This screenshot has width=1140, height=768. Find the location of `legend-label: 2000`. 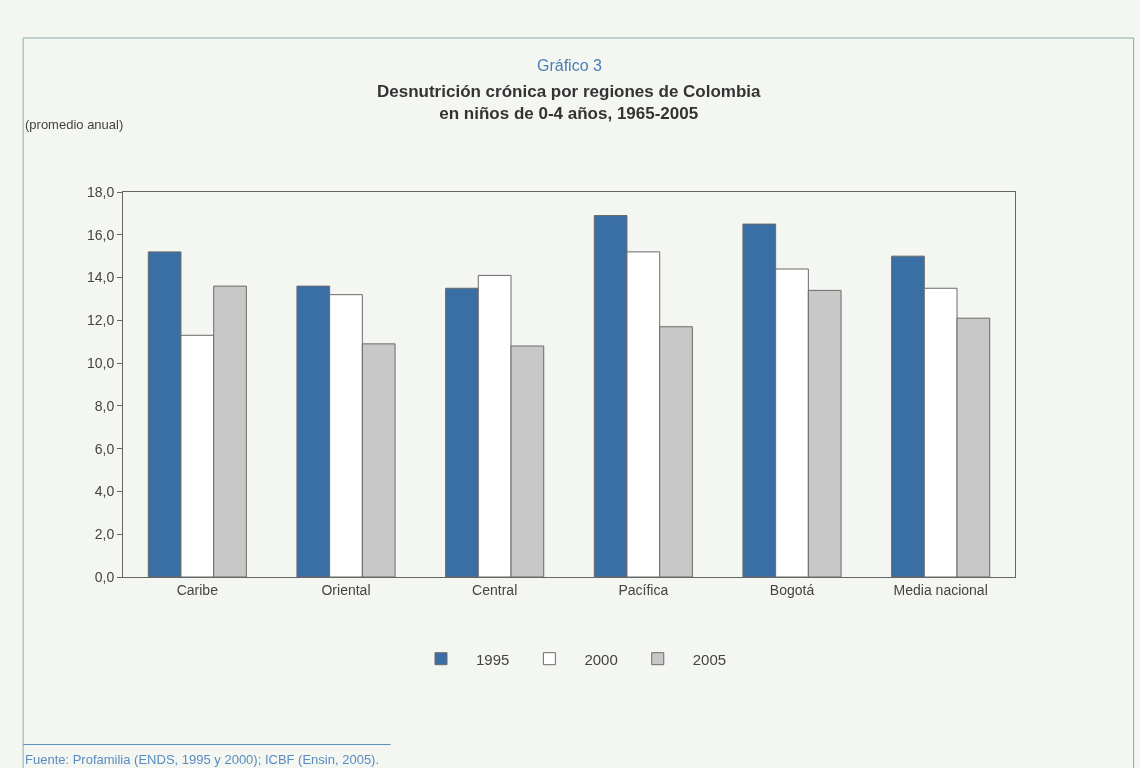

legend-label: 2000 is located at coordinates (601, 659).